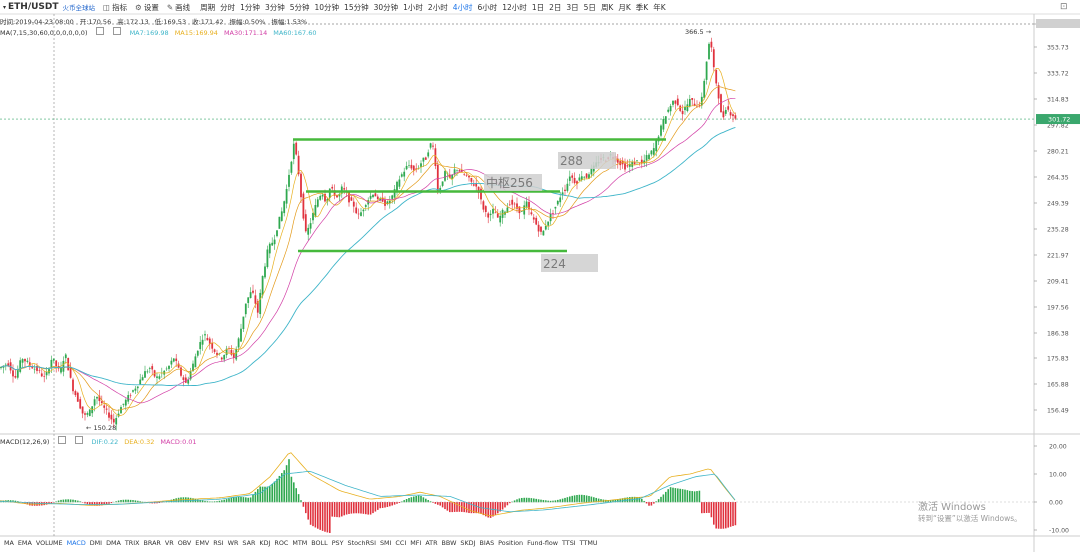 This screenshot has width=1080, height=552. What do you see at coordinates (149, 33) in the screenshot?
I see `ma-legend-item-0: MA7:169.98` at bounding box center [149, 33].